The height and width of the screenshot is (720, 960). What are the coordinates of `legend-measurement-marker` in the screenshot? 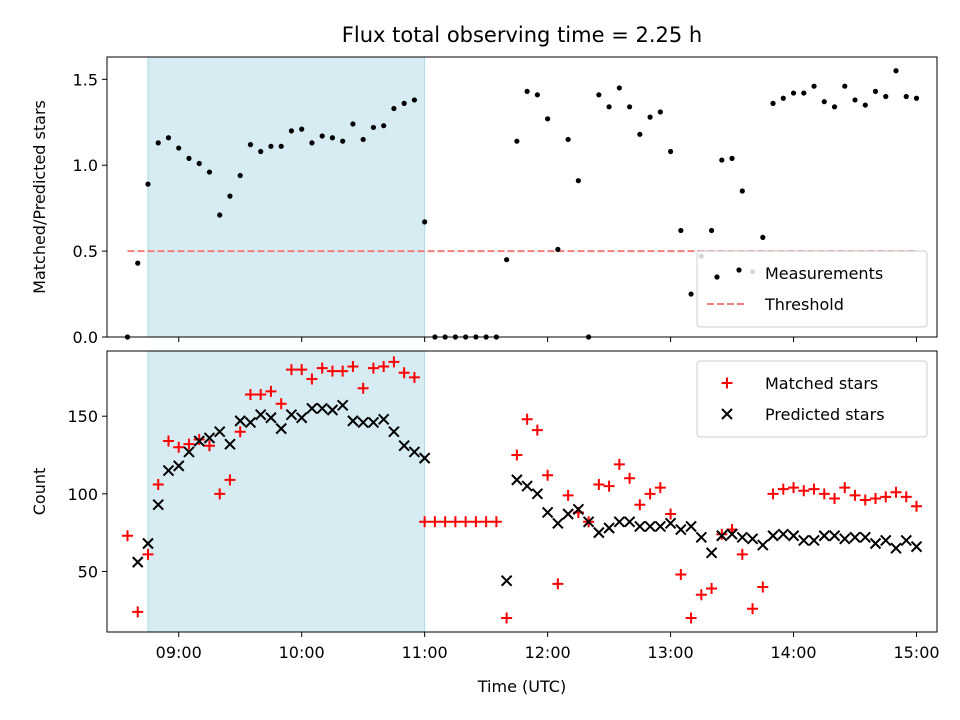 It's located at (739, 270).